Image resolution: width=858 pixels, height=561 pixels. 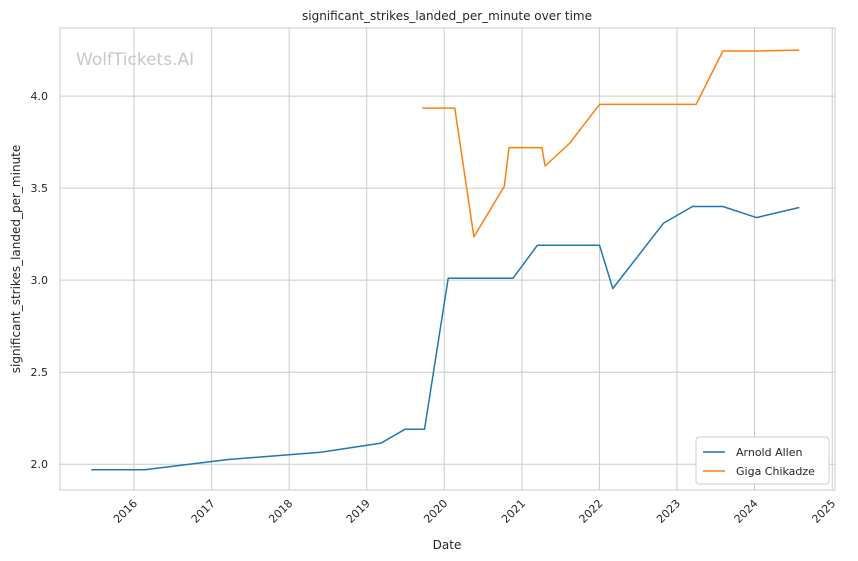 I want to click on watermark: WolfTickets.AI, so click(x=135, y=60).